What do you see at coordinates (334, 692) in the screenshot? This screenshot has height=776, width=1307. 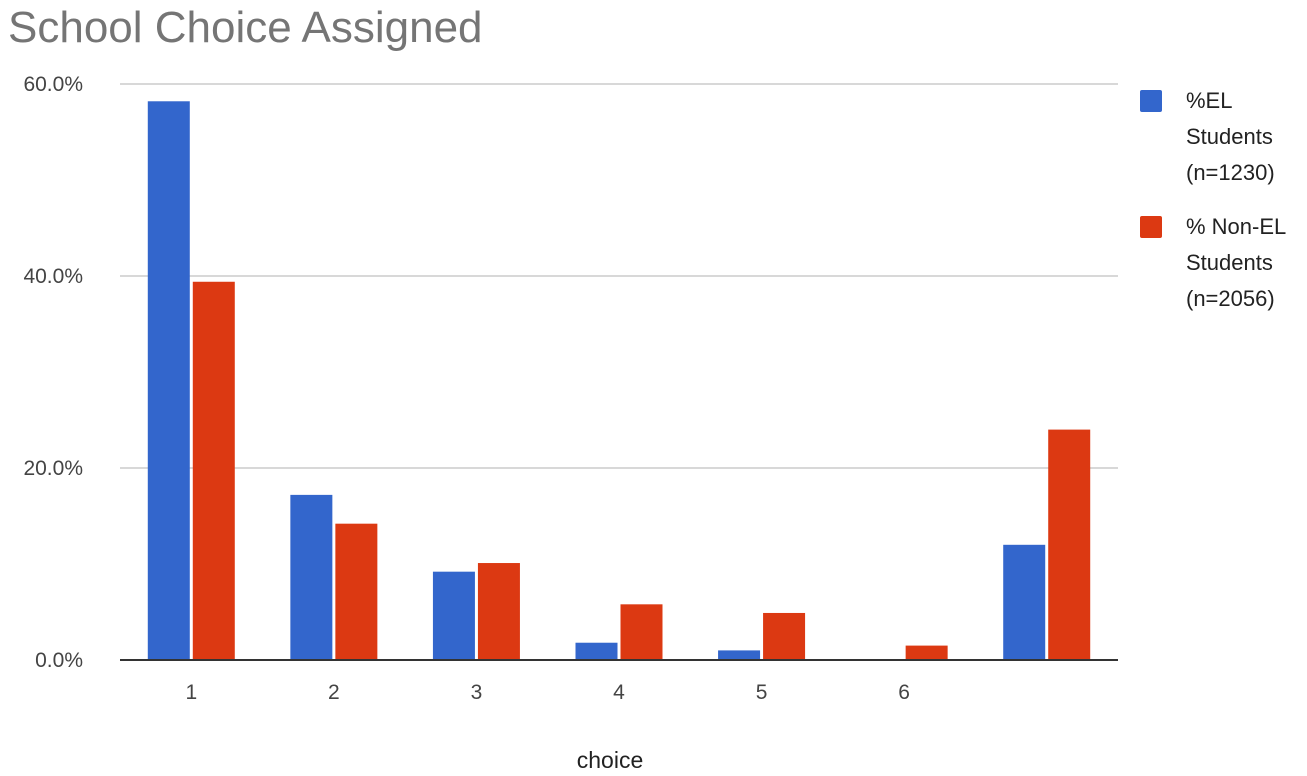 I see `x-tick-label: 2` at bounding box center [334, 692].